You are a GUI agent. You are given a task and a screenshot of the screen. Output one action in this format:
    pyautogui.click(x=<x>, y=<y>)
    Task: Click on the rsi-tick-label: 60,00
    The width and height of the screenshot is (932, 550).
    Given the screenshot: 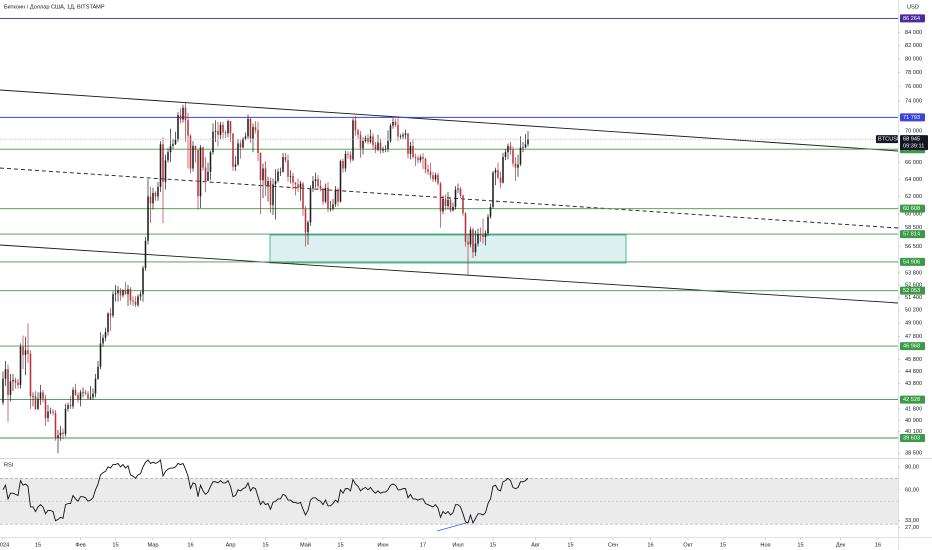 What is the action you would take?
    pyautogui.click(x=912, y=490)
    